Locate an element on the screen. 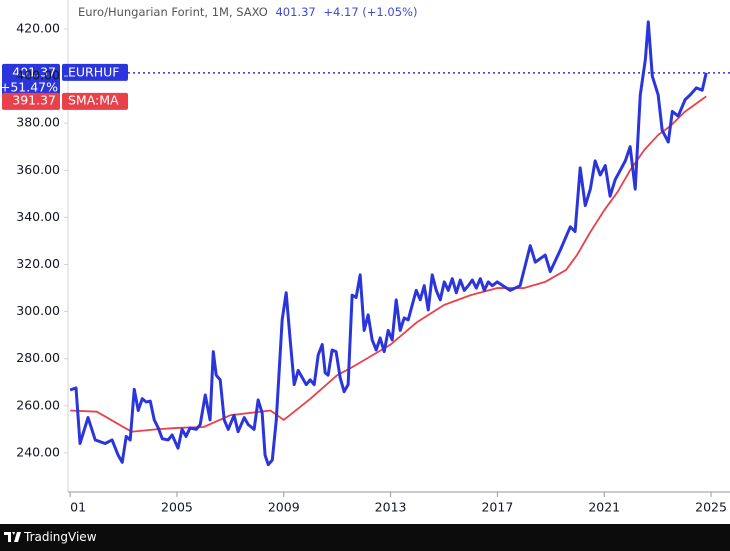 The image size is (730, 551). header-price: 401.37 is located at coordinates (295, 12).